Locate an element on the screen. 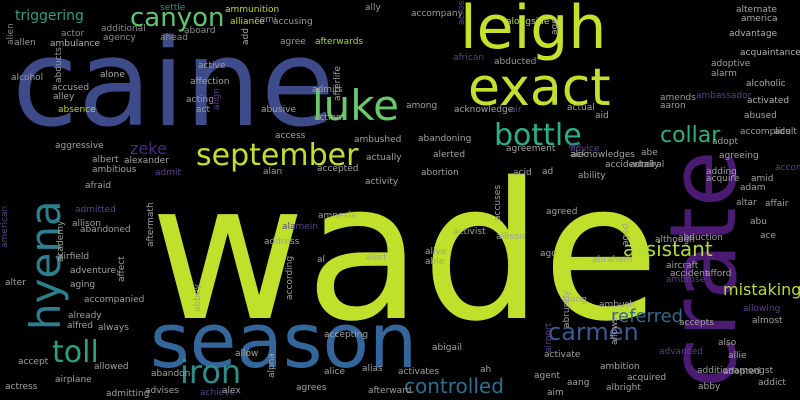  cloud-word: african is located at coordinates (468, 58).